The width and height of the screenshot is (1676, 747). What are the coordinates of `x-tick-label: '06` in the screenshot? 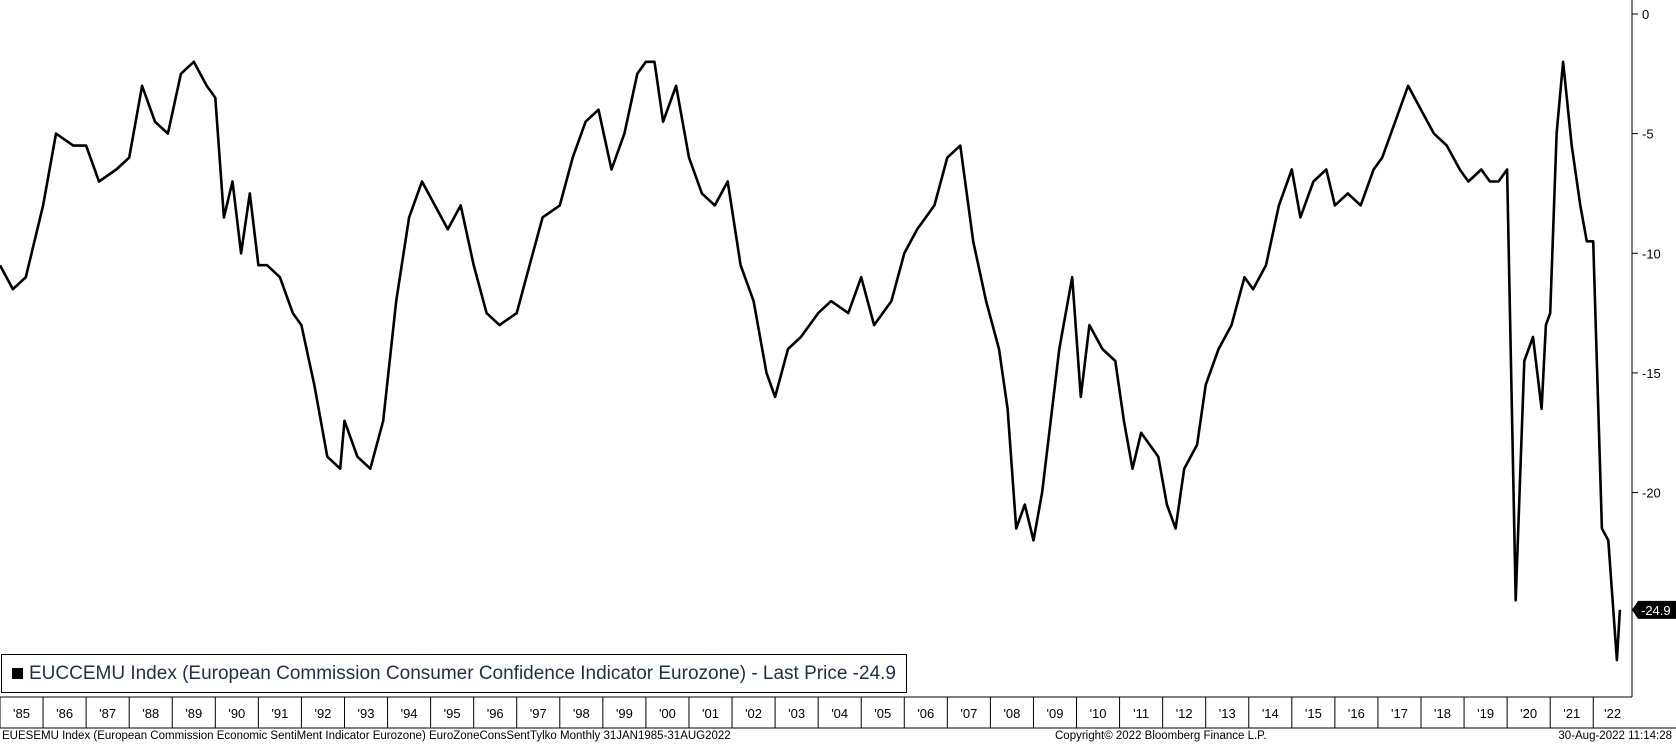 It's located at (925, 713).